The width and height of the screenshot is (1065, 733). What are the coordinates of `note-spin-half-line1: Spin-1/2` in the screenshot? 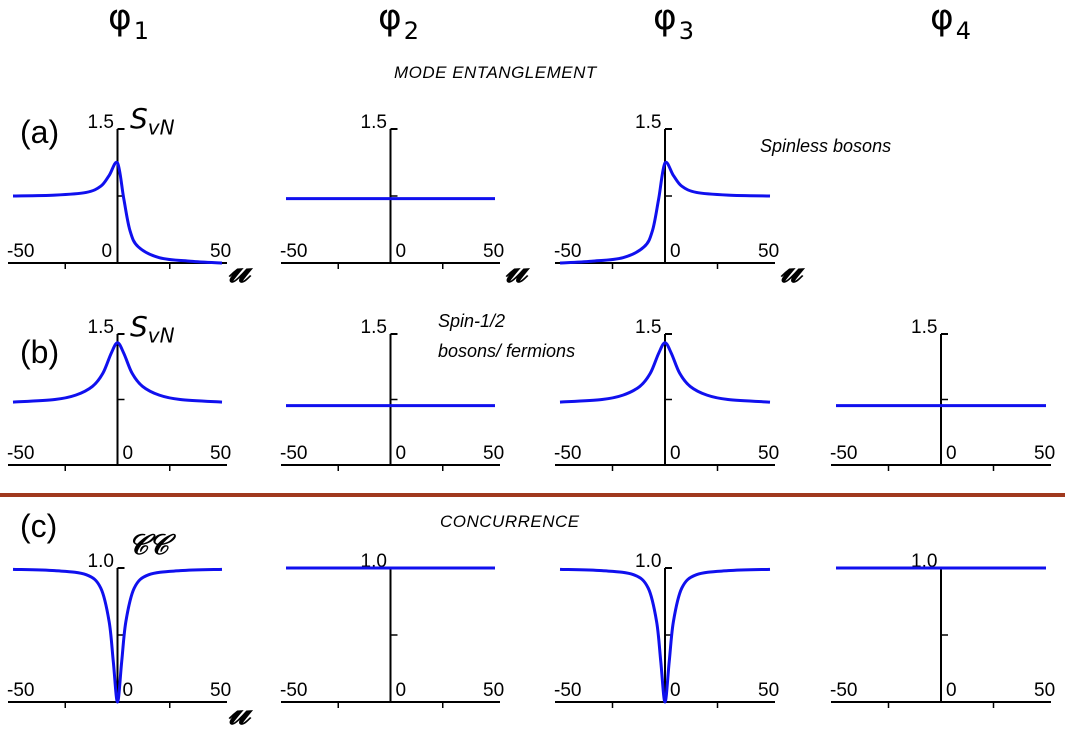 It's located at (472, 321).